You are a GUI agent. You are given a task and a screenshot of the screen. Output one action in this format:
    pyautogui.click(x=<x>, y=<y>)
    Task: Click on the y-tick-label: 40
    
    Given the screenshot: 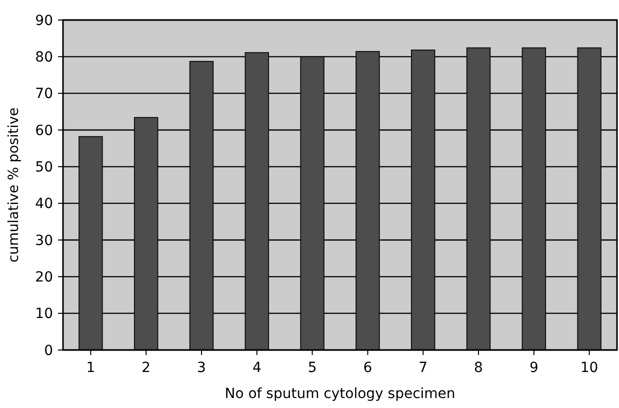 What is the action you would take?
    pyautogui.click(x=44, y=204)
    